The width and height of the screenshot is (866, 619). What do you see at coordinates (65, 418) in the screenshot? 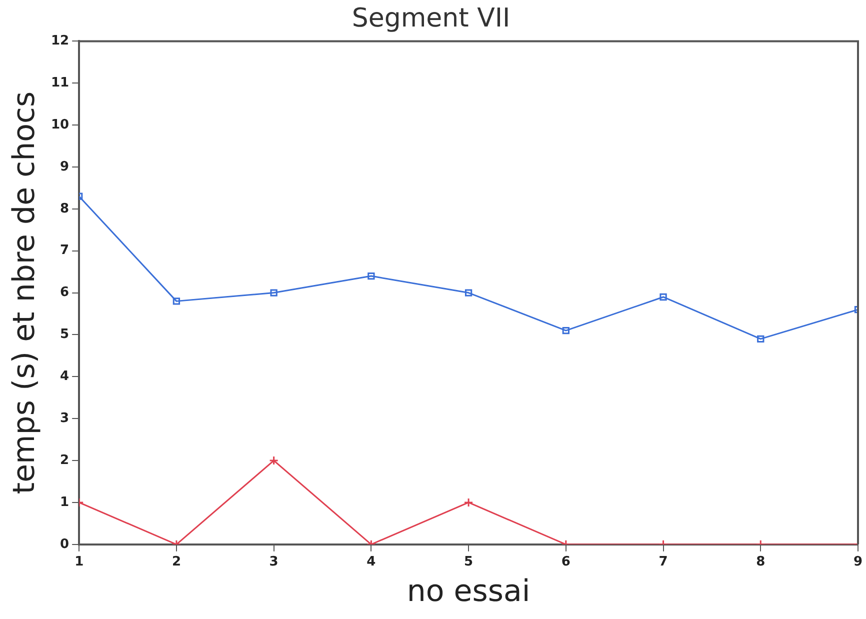
I see `y-tick-label: 3` at bounding box center [65, 418].